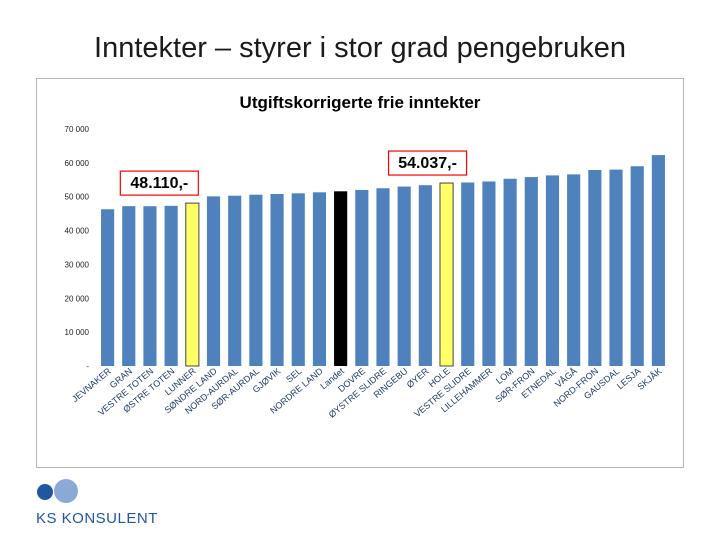 This screenshot has height=540, width=720. Describe the element at coordinates (77, 163) in the screenshot. I see `y-tick-label: 60 000` at that location.